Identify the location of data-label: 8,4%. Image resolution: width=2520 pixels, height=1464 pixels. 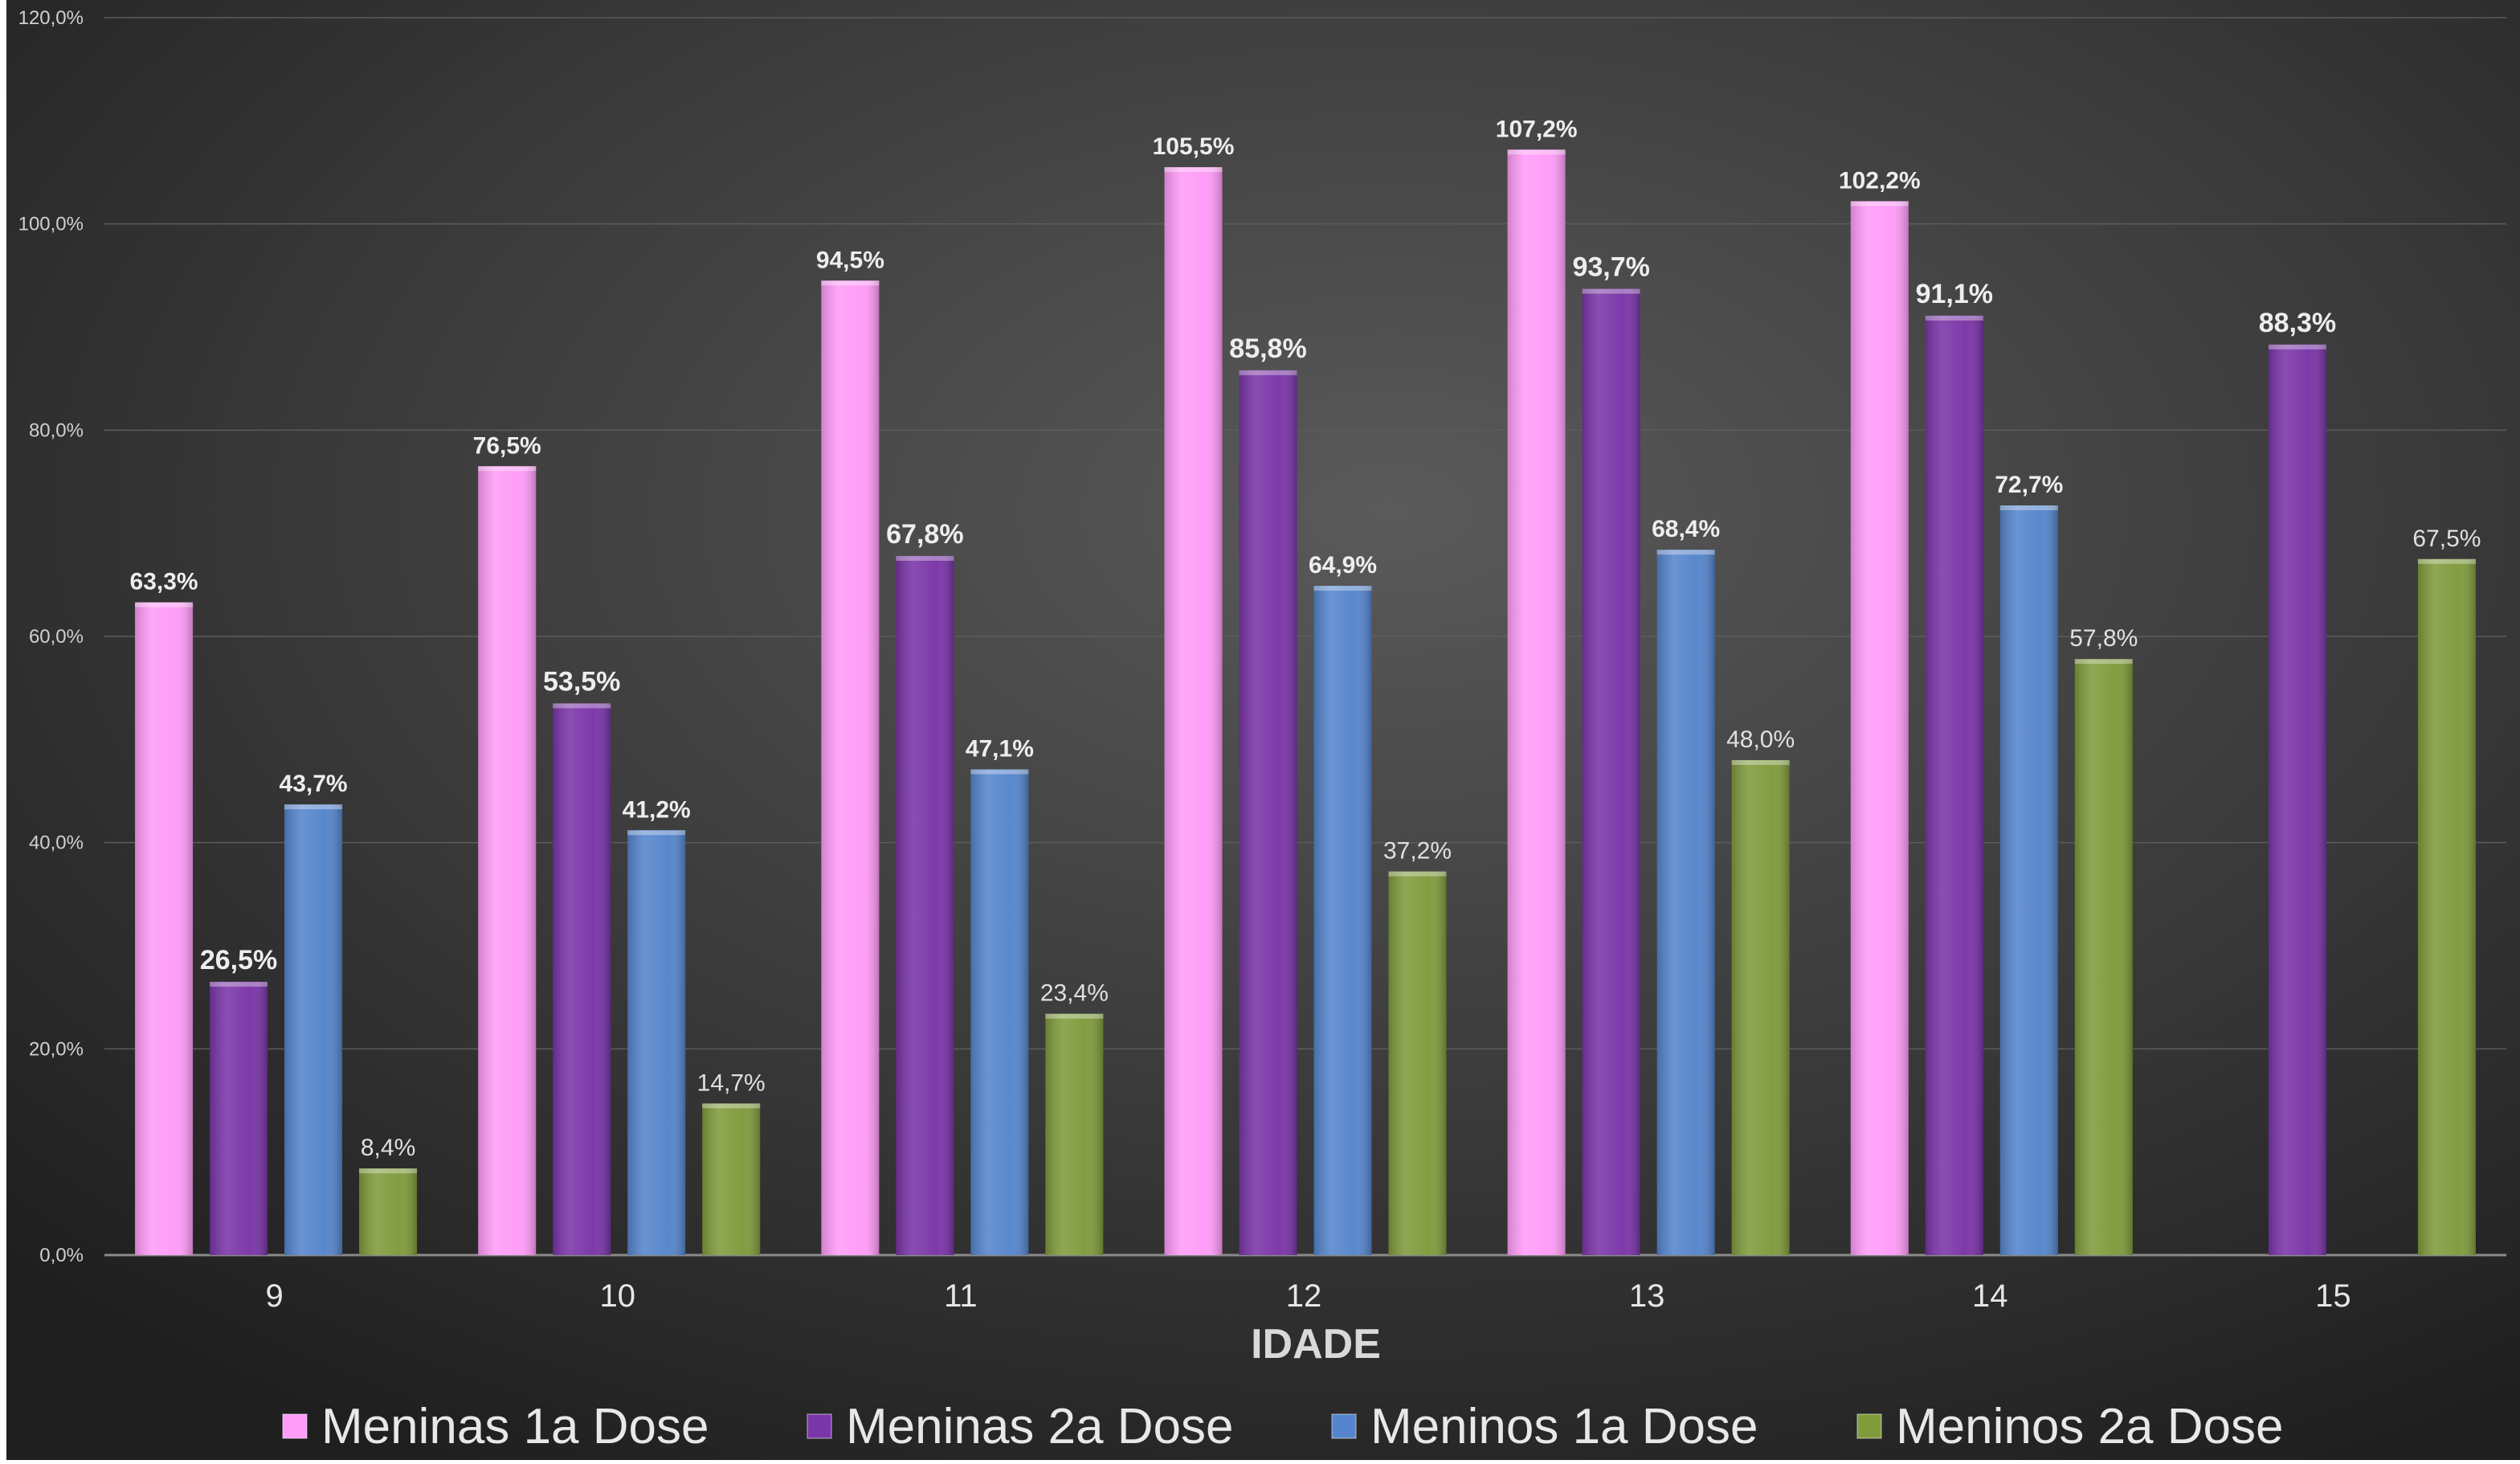
(388, 1148).